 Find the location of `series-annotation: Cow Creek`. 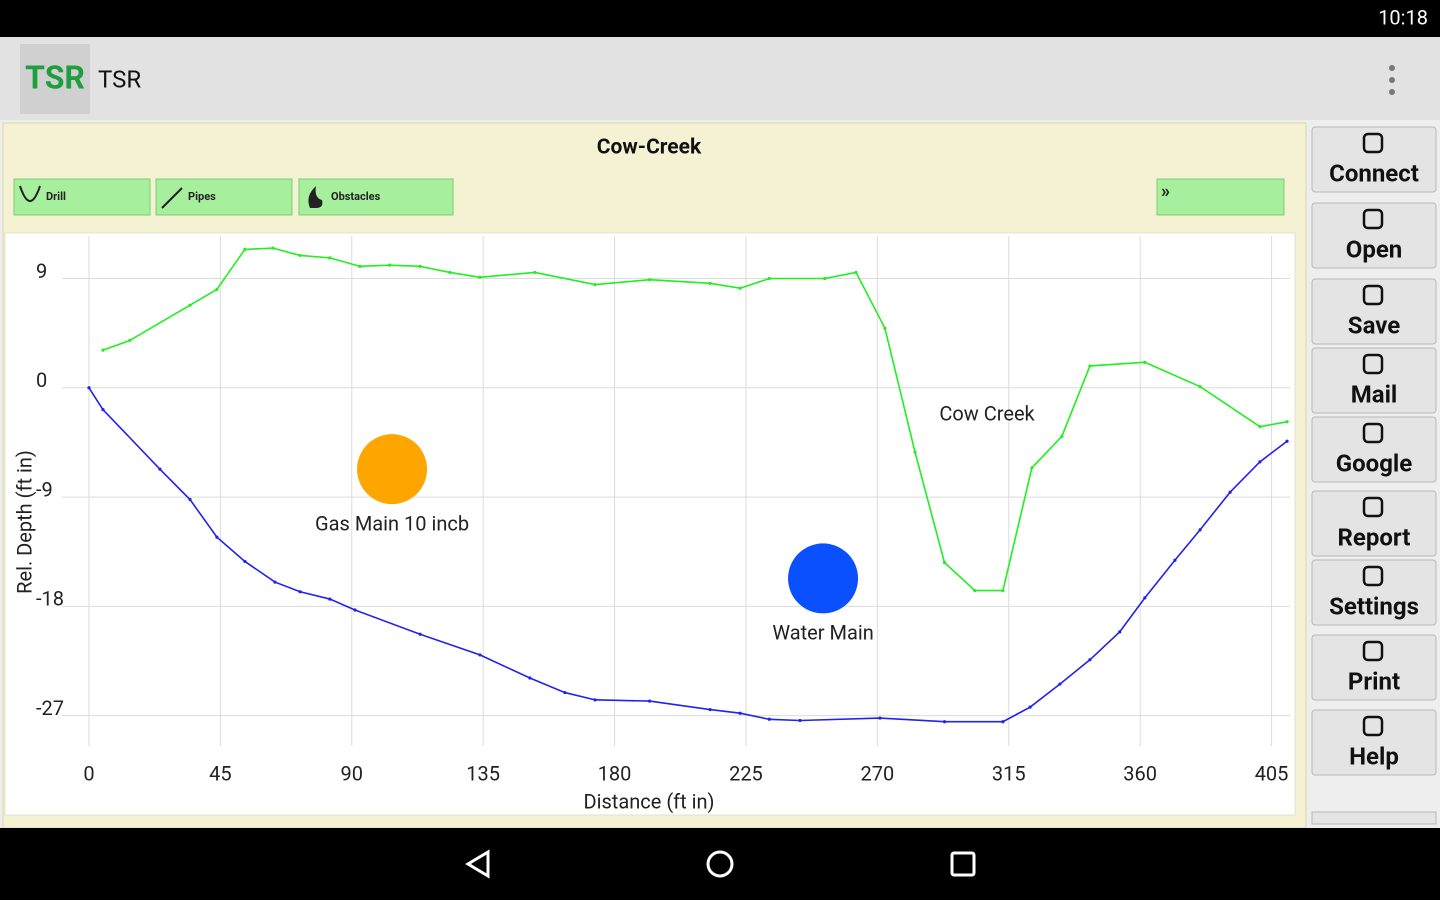

series-annotation: Cow Creek is located at coordinates (987, 413).